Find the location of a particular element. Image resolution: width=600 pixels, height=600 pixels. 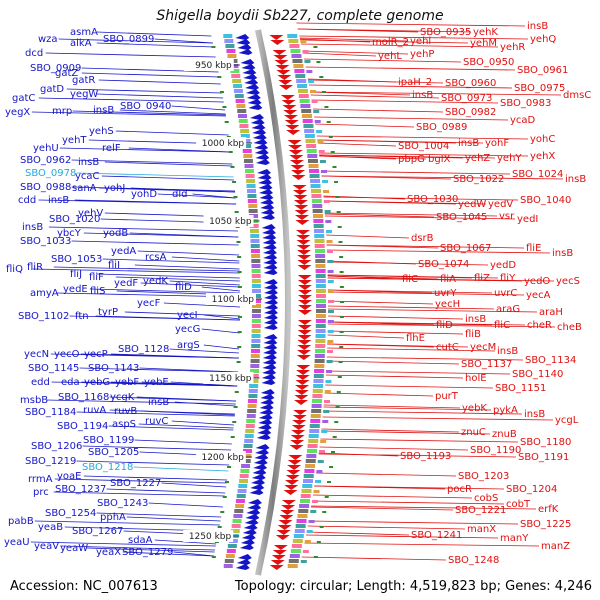

gene-label: yehR is located at coordinates (512, 47).